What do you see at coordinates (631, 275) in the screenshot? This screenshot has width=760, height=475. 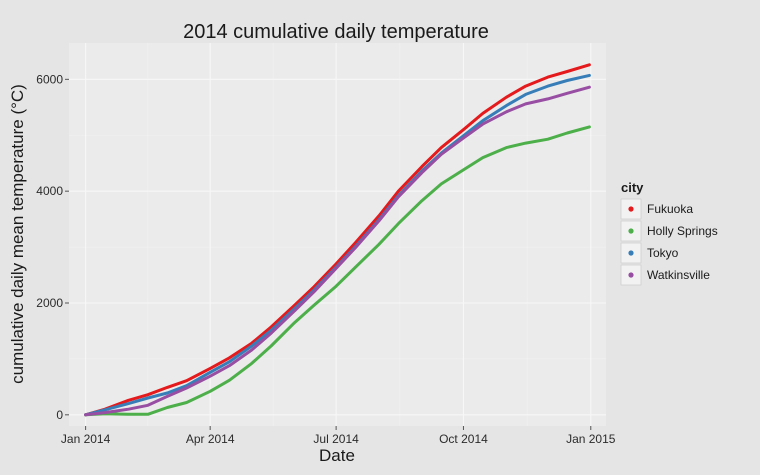 I see `legend-marker-watkinsville` at bounding box center [631, 275].